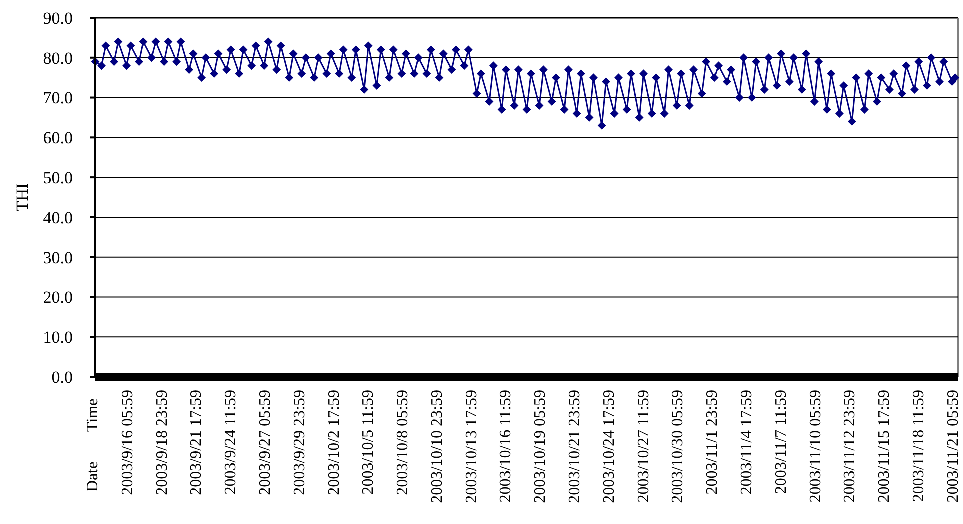  Describe the element at coordinates (22, 197) in the screenshot. I see `y-axis-title: THI` at that location.